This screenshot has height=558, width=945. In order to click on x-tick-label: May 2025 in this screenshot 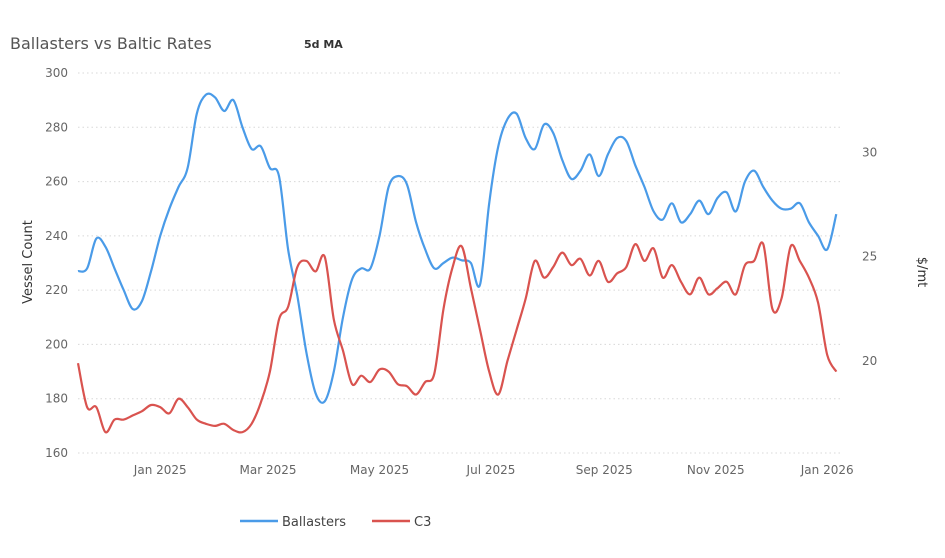, I will do `click(379, 470)`.